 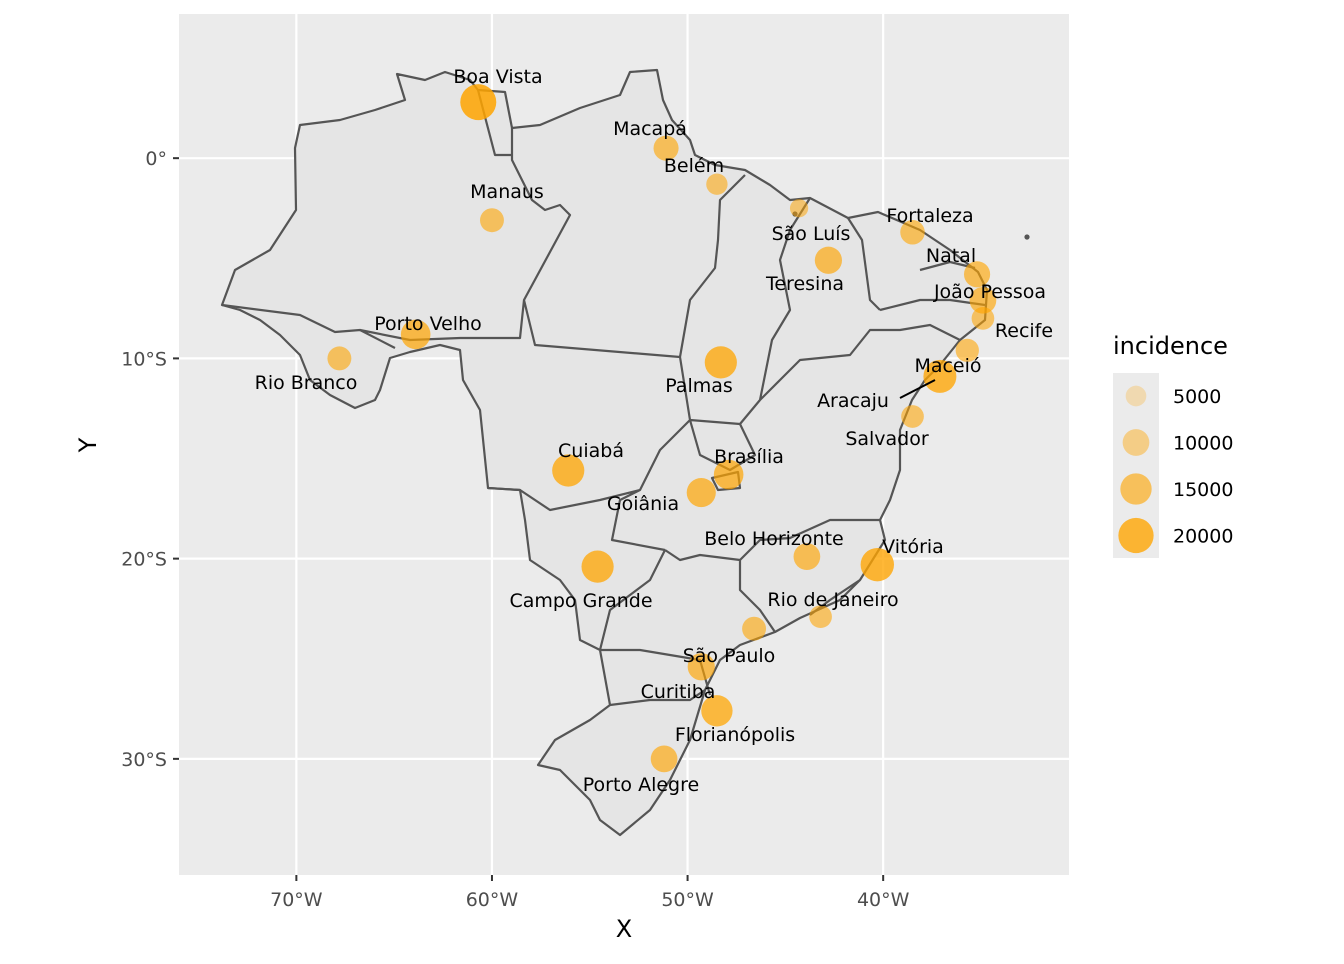 I want to click on legend-title: incidence, so click(x=1170, y=346).